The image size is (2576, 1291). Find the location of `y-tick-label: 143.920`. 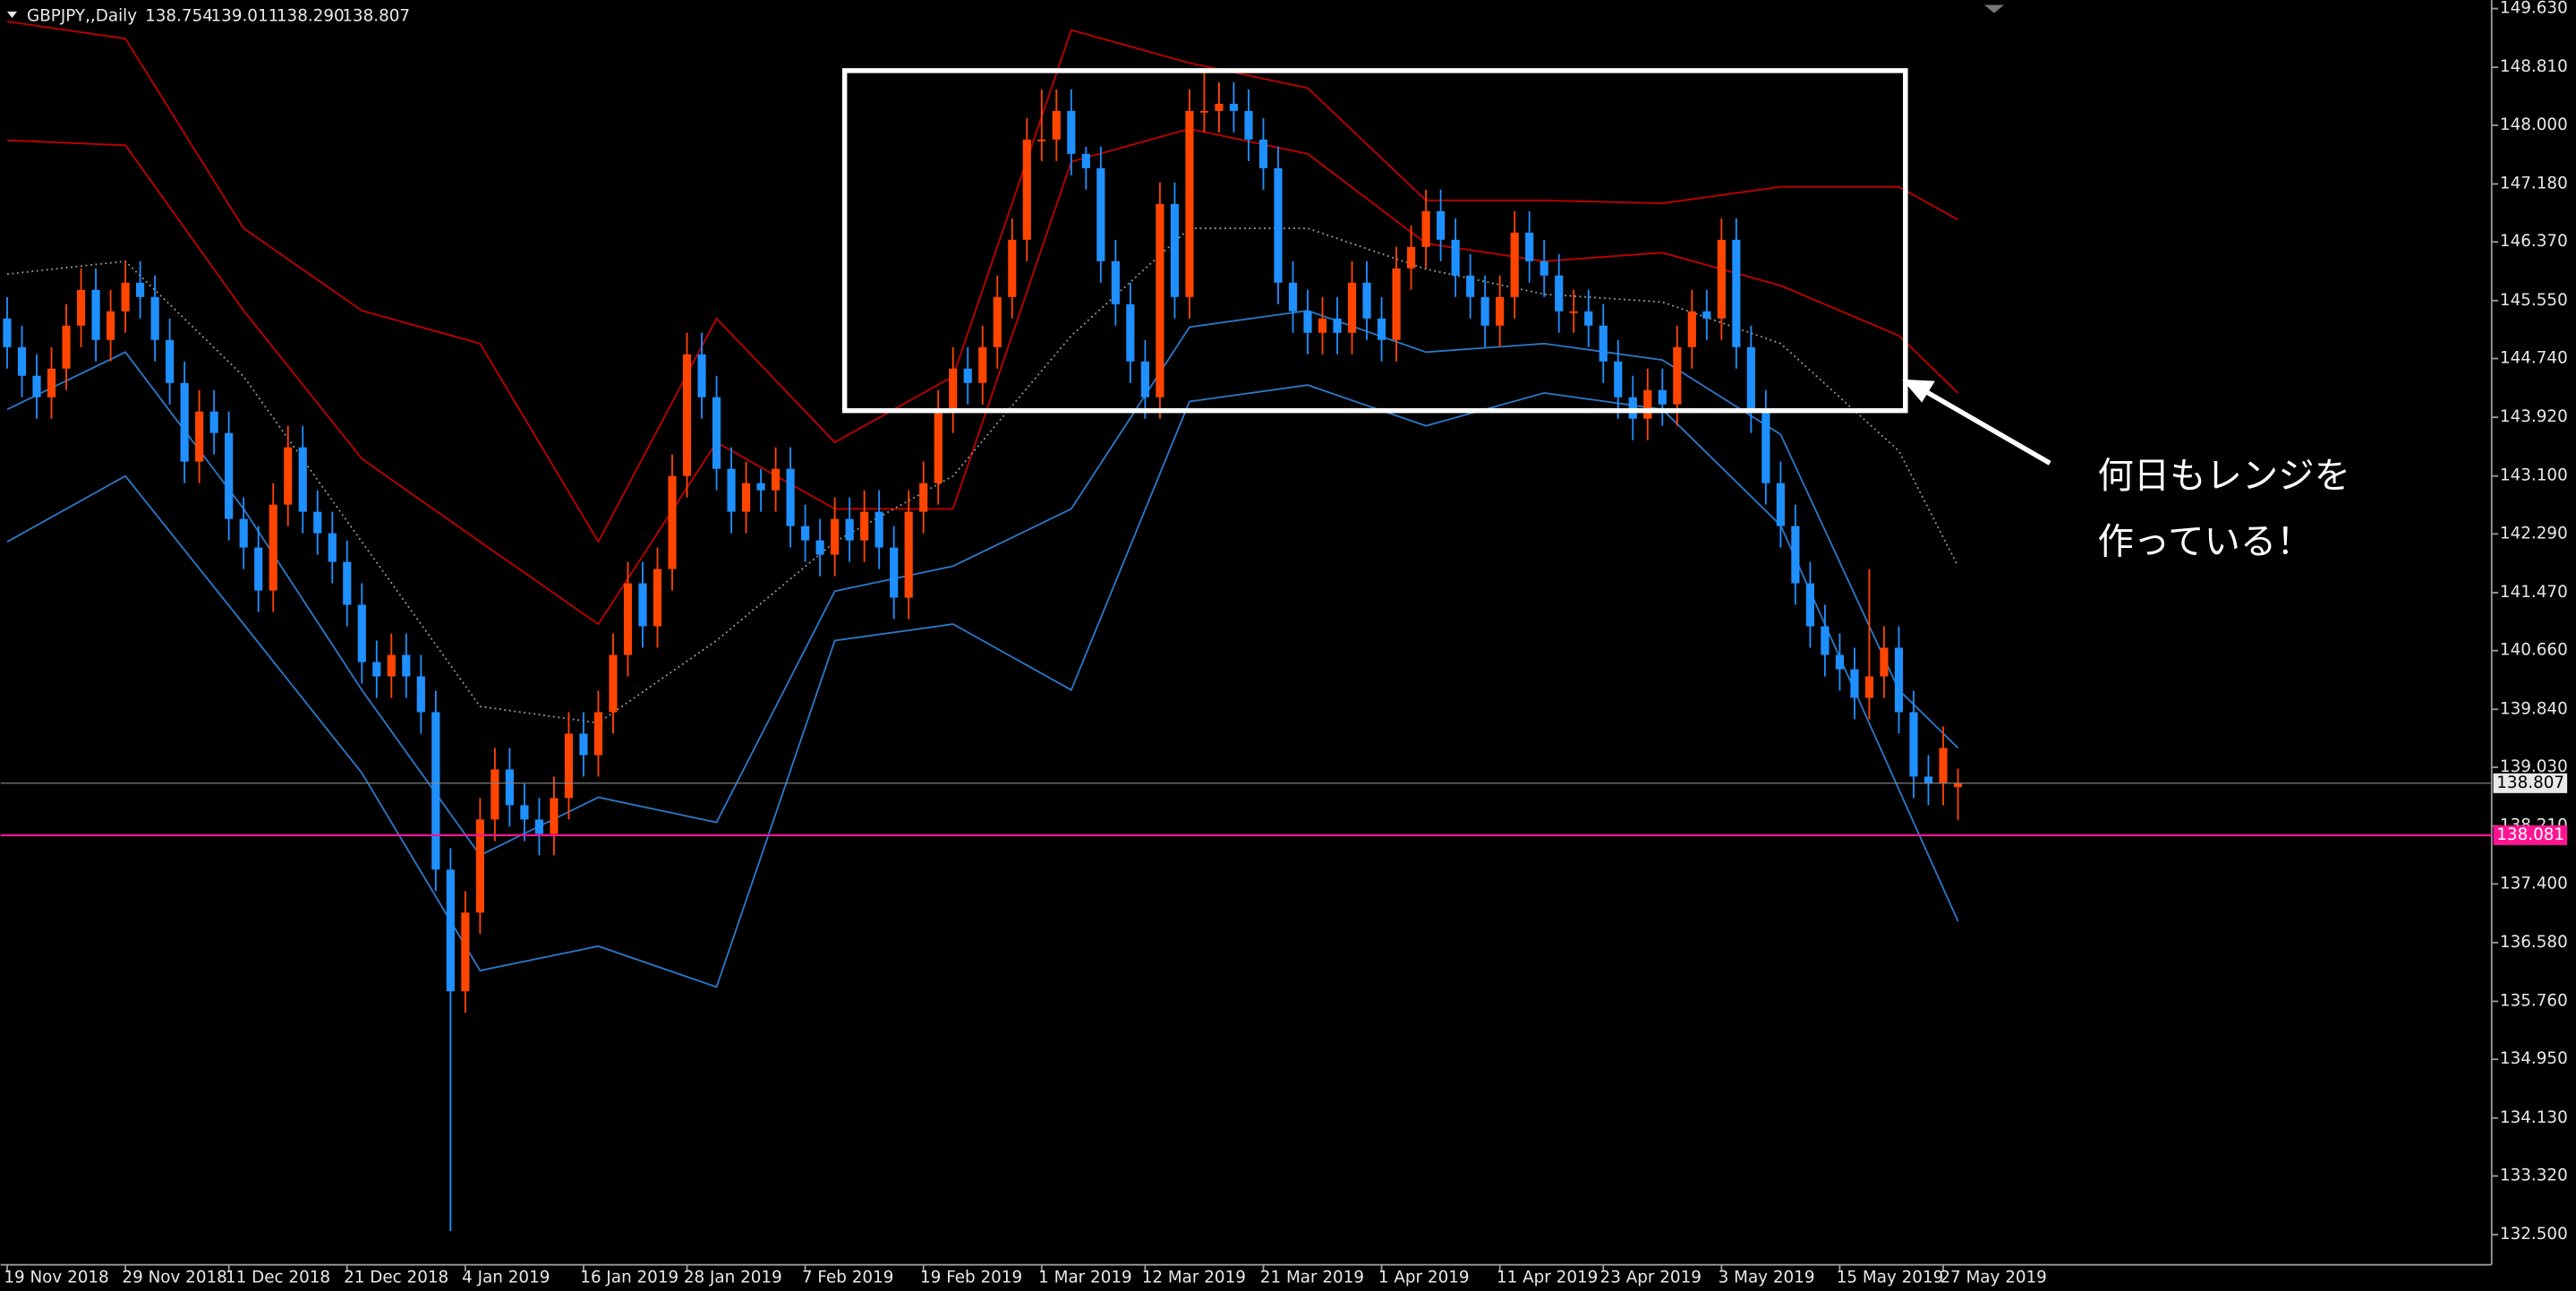

y-tick-label: 143.920 is located at coordinates (2534, 417).